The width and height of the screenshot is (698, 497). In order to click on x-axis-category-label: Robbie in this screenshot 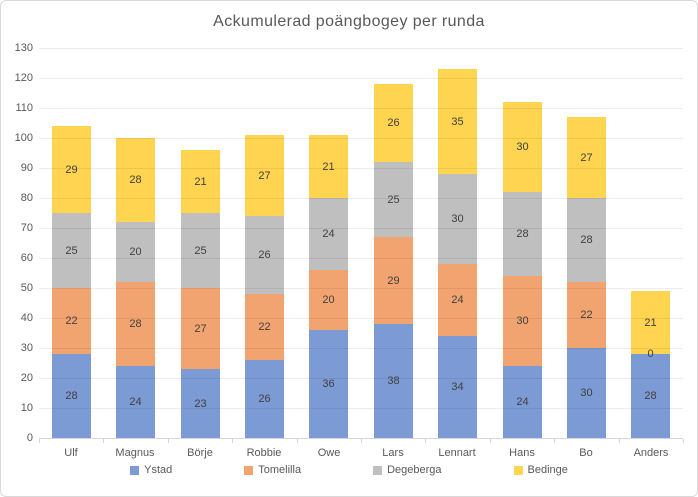, I will do `click(264, 453)`.